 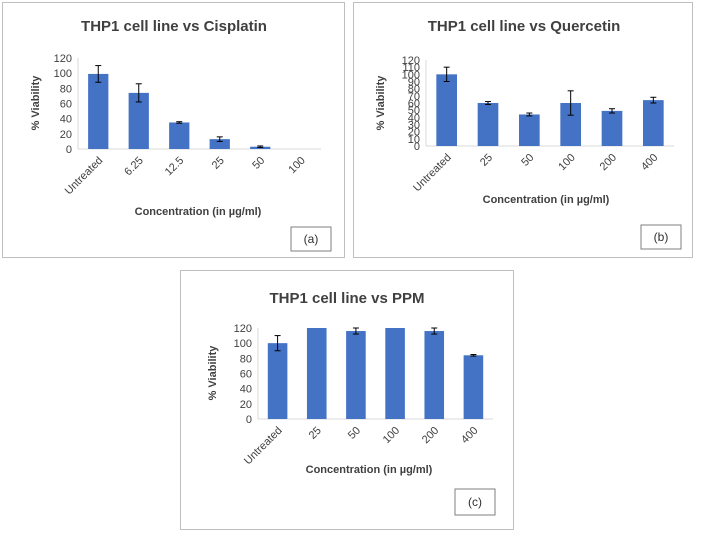 What do you see at coordinates (175, 167) in the screenshot?
I see `x-tick-label: 12.5` at bounding box center [175, 167].